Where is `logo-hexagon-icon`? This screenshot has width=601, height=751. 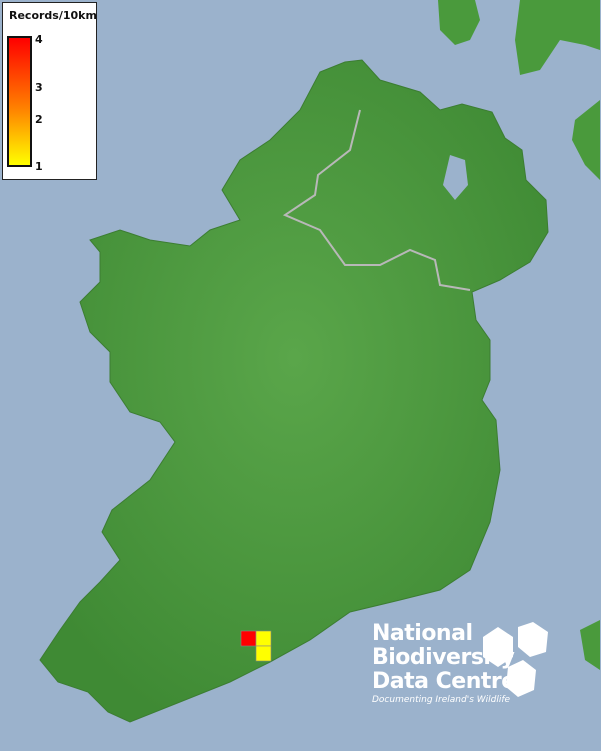 logo-hexagon-icon is located at coordinates (515, 659).